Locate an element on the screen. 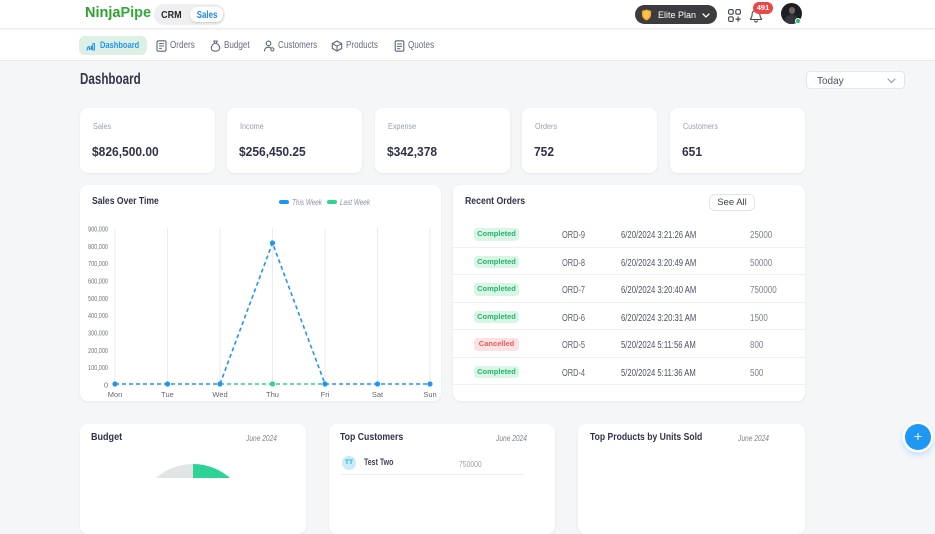 This screenshot has width=935, height=534. svg-text: Tue is located at coordinates (167, 394).